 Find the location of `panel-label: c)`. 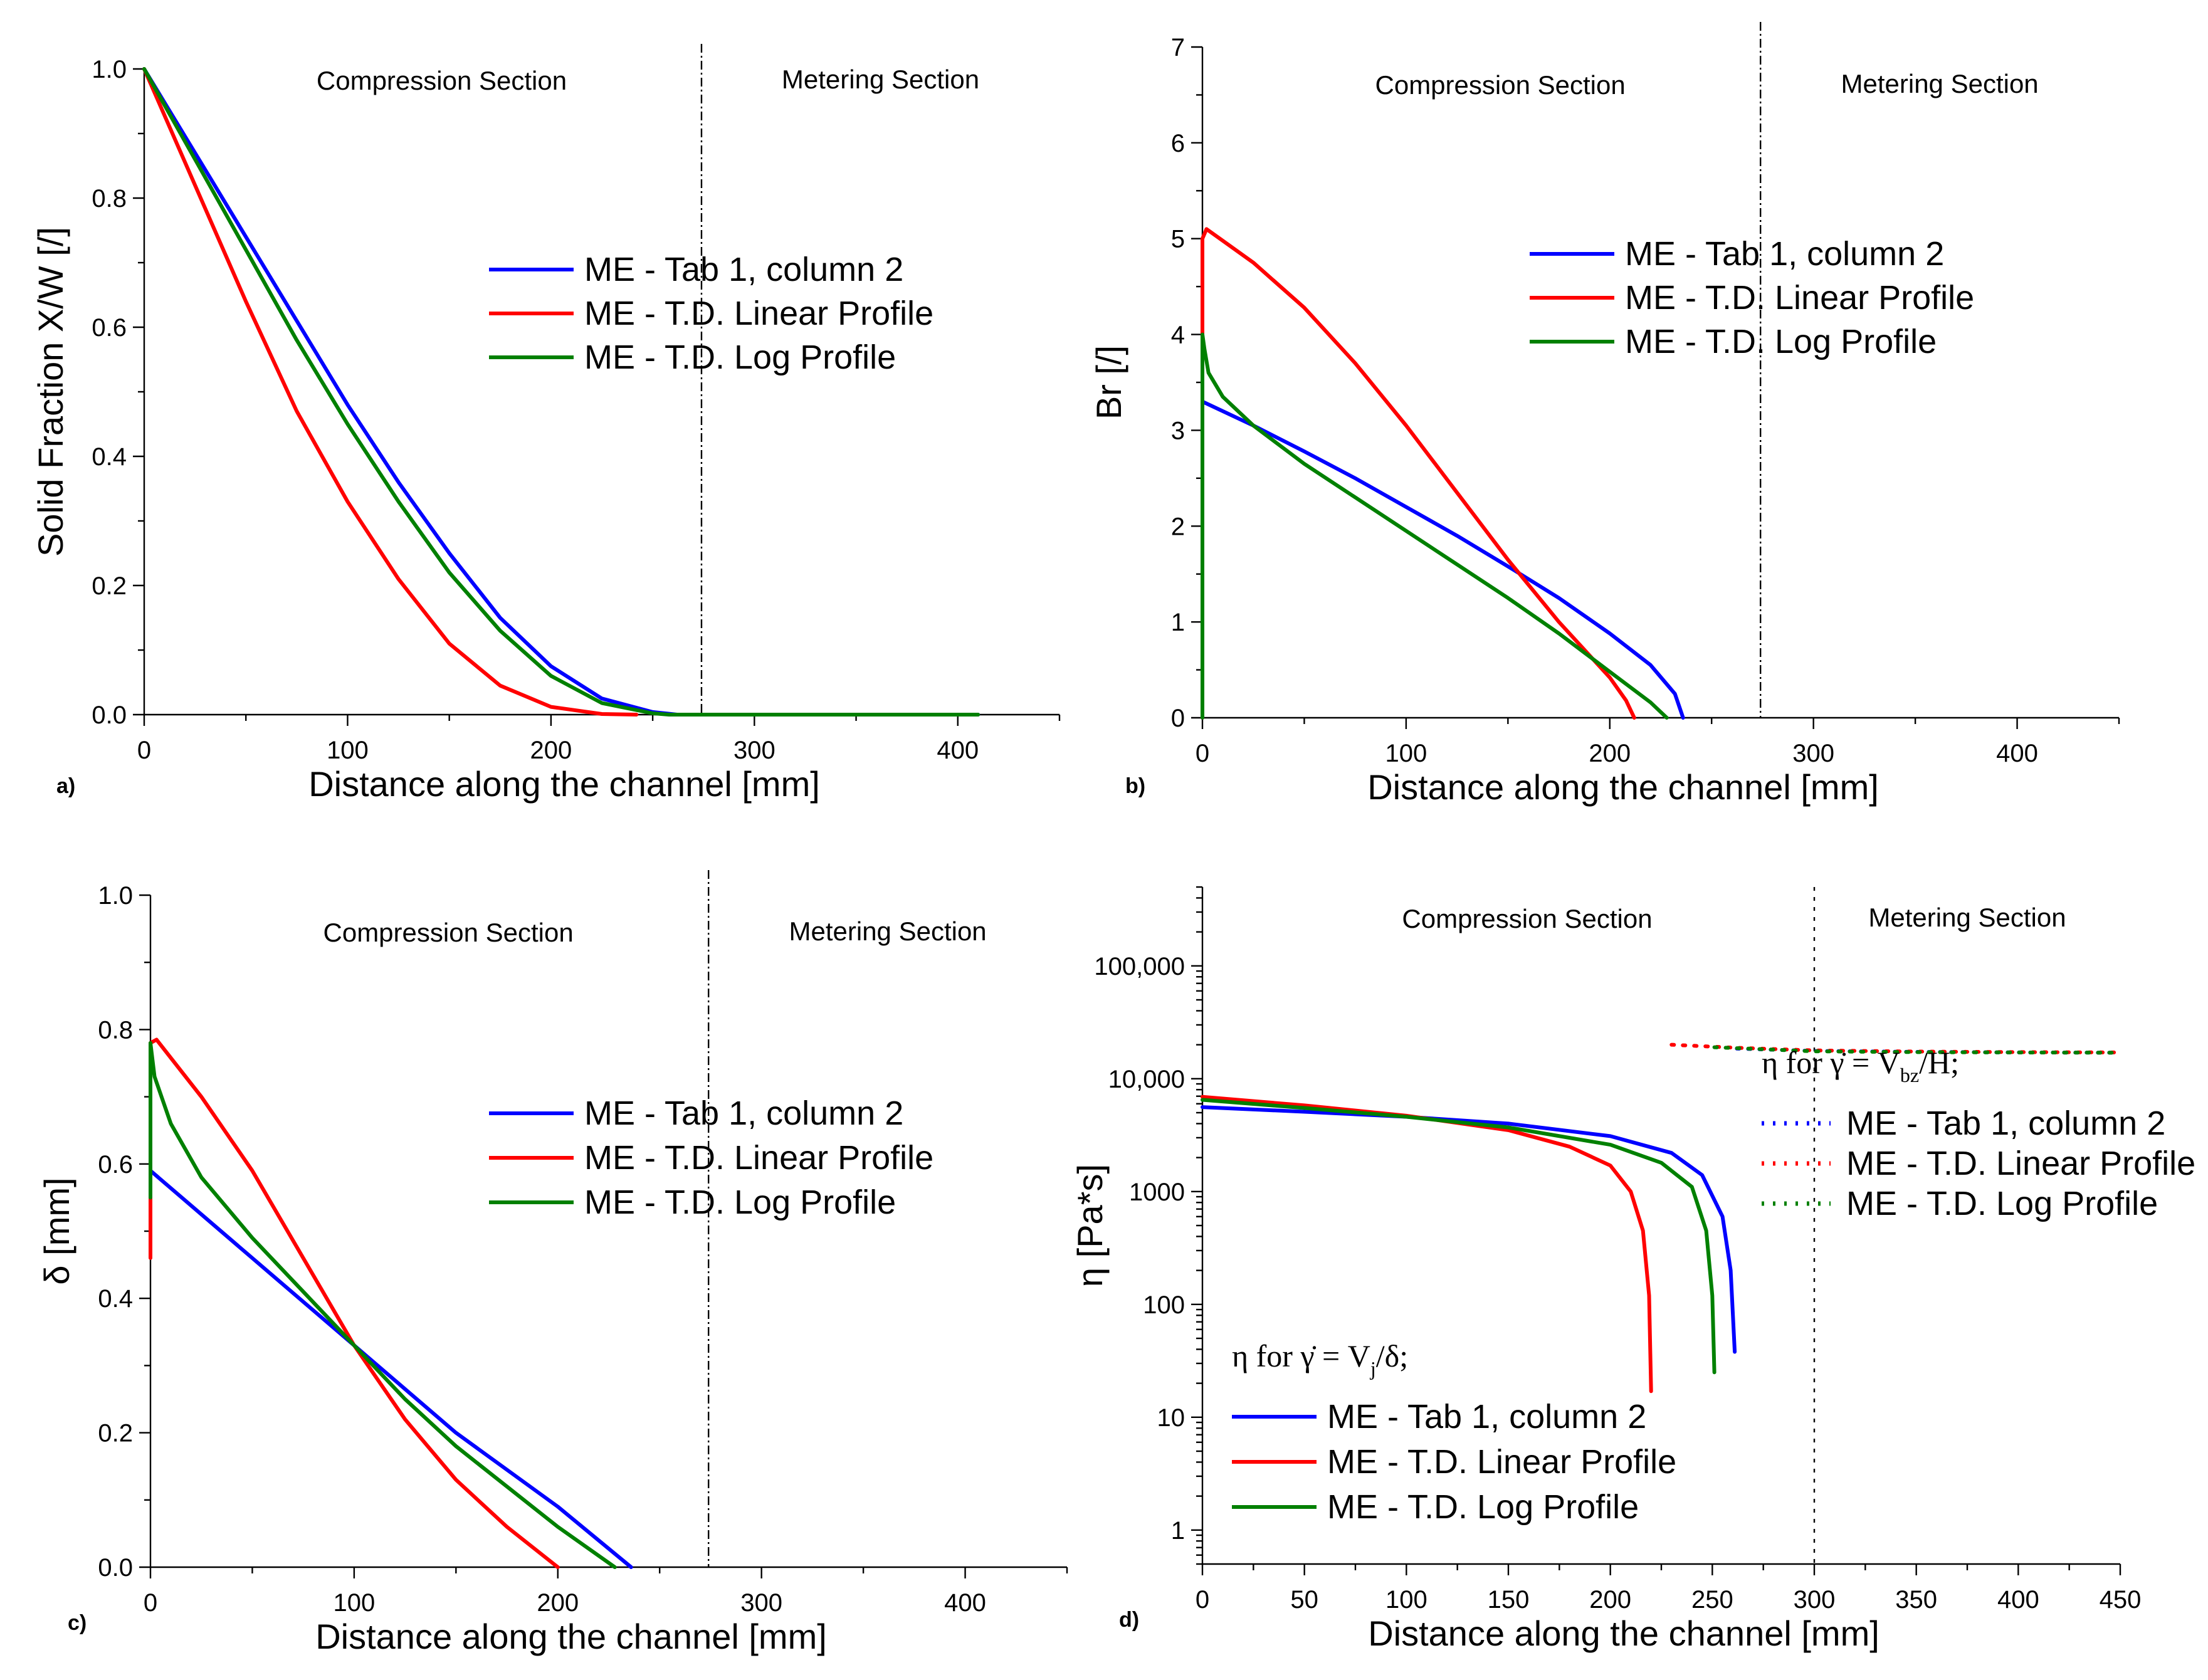

panel-label: c) is located at coordinates (77, 1623).